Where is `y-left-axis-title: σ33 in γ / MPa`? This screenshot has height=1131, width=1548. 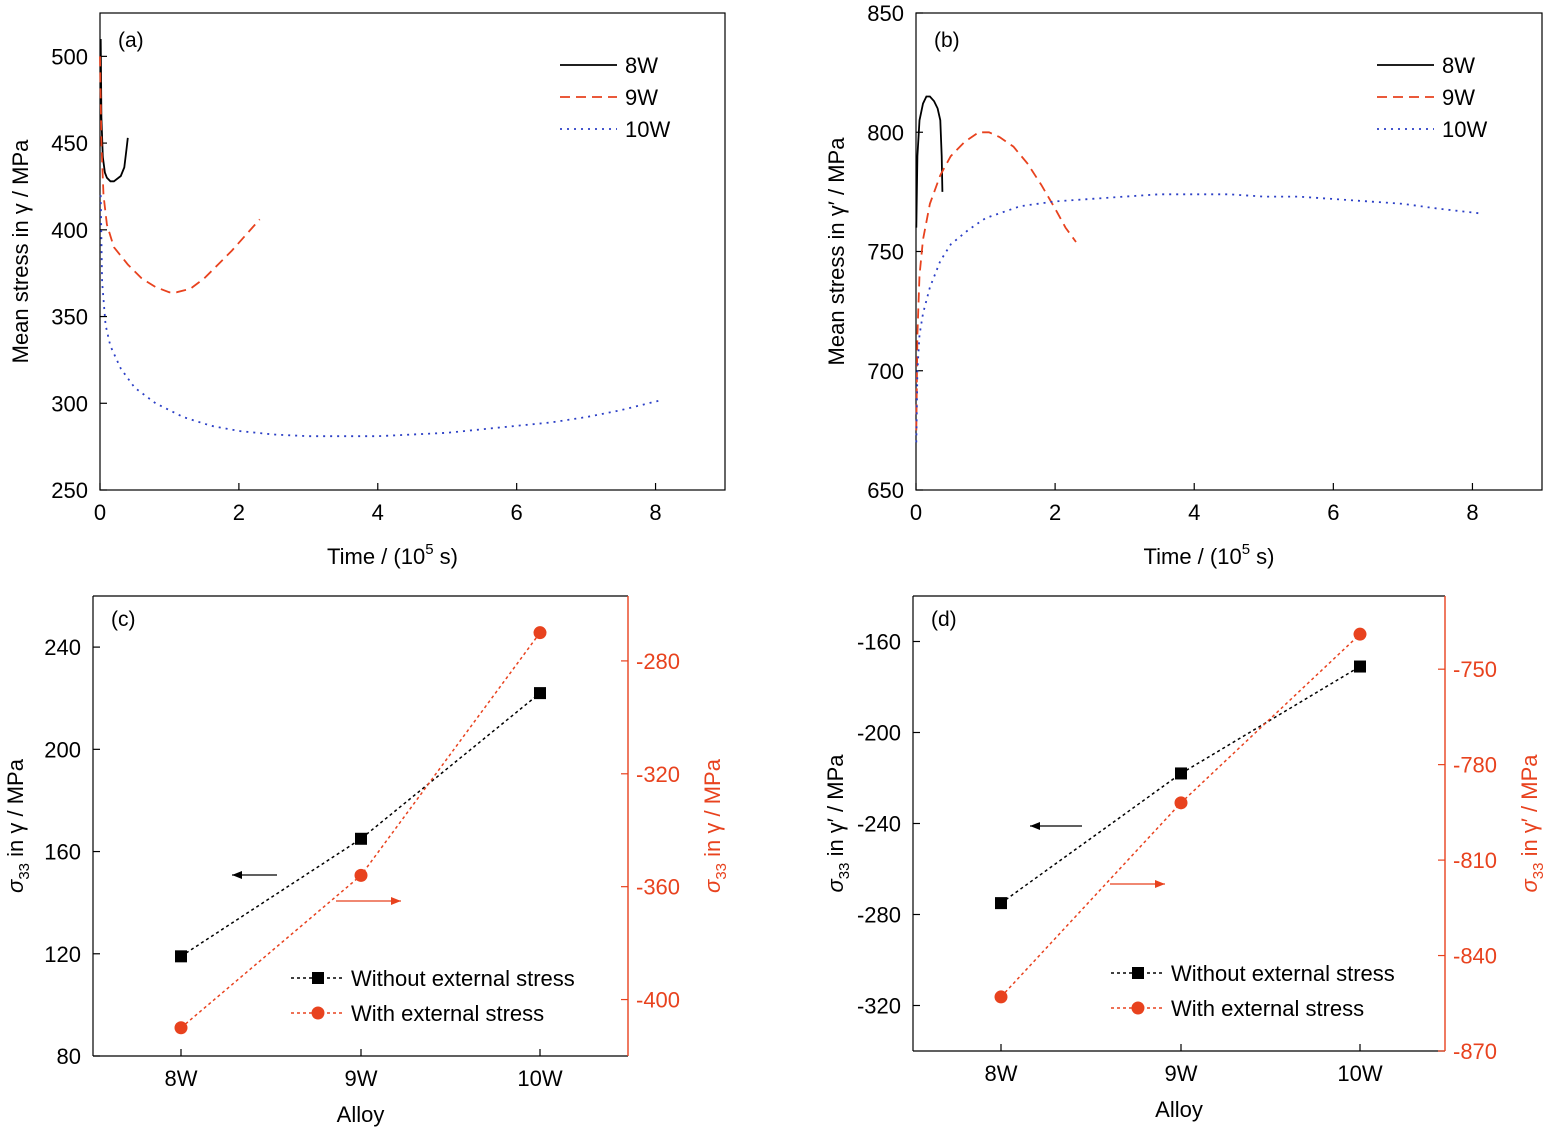 y-left-axis-title: σ33 in γ / MPa is located at coordinates (18, 825).